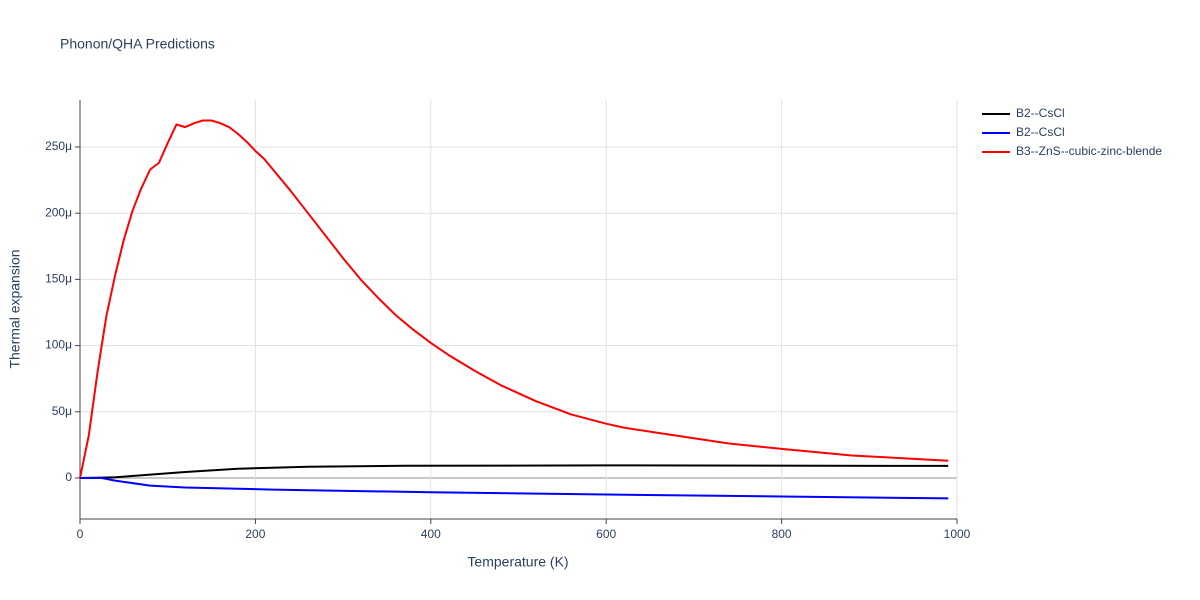 This screenshot has width=1200, height=600. I want to click on y-tick-label: 150μ, so click(58, 279).